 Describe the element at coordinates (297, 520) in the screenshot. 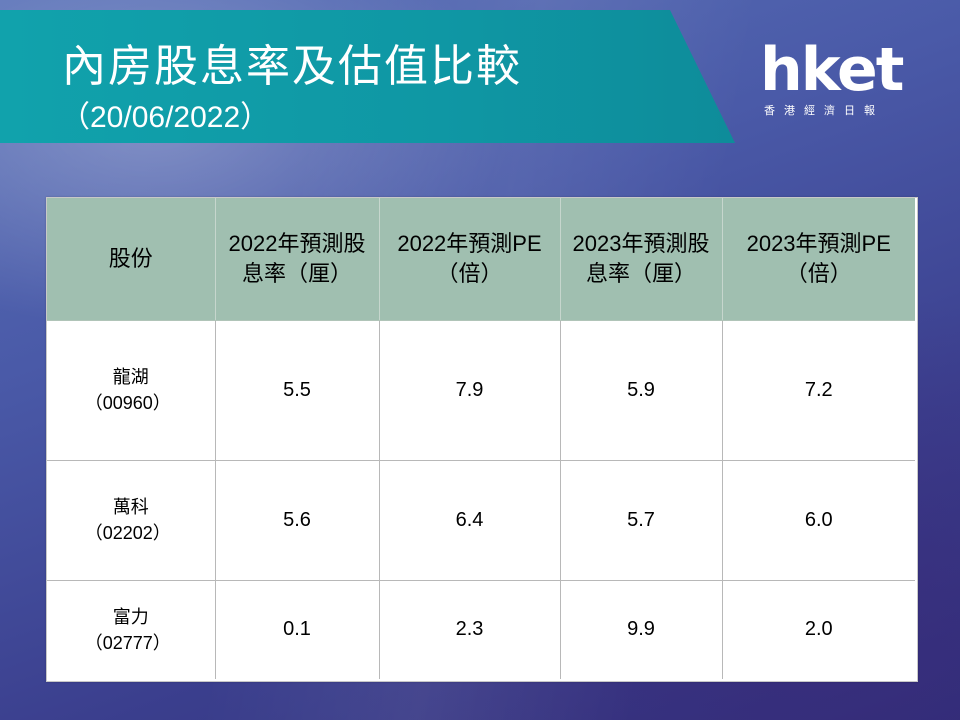

I see `div-2022-cell: 5.6` at that location.